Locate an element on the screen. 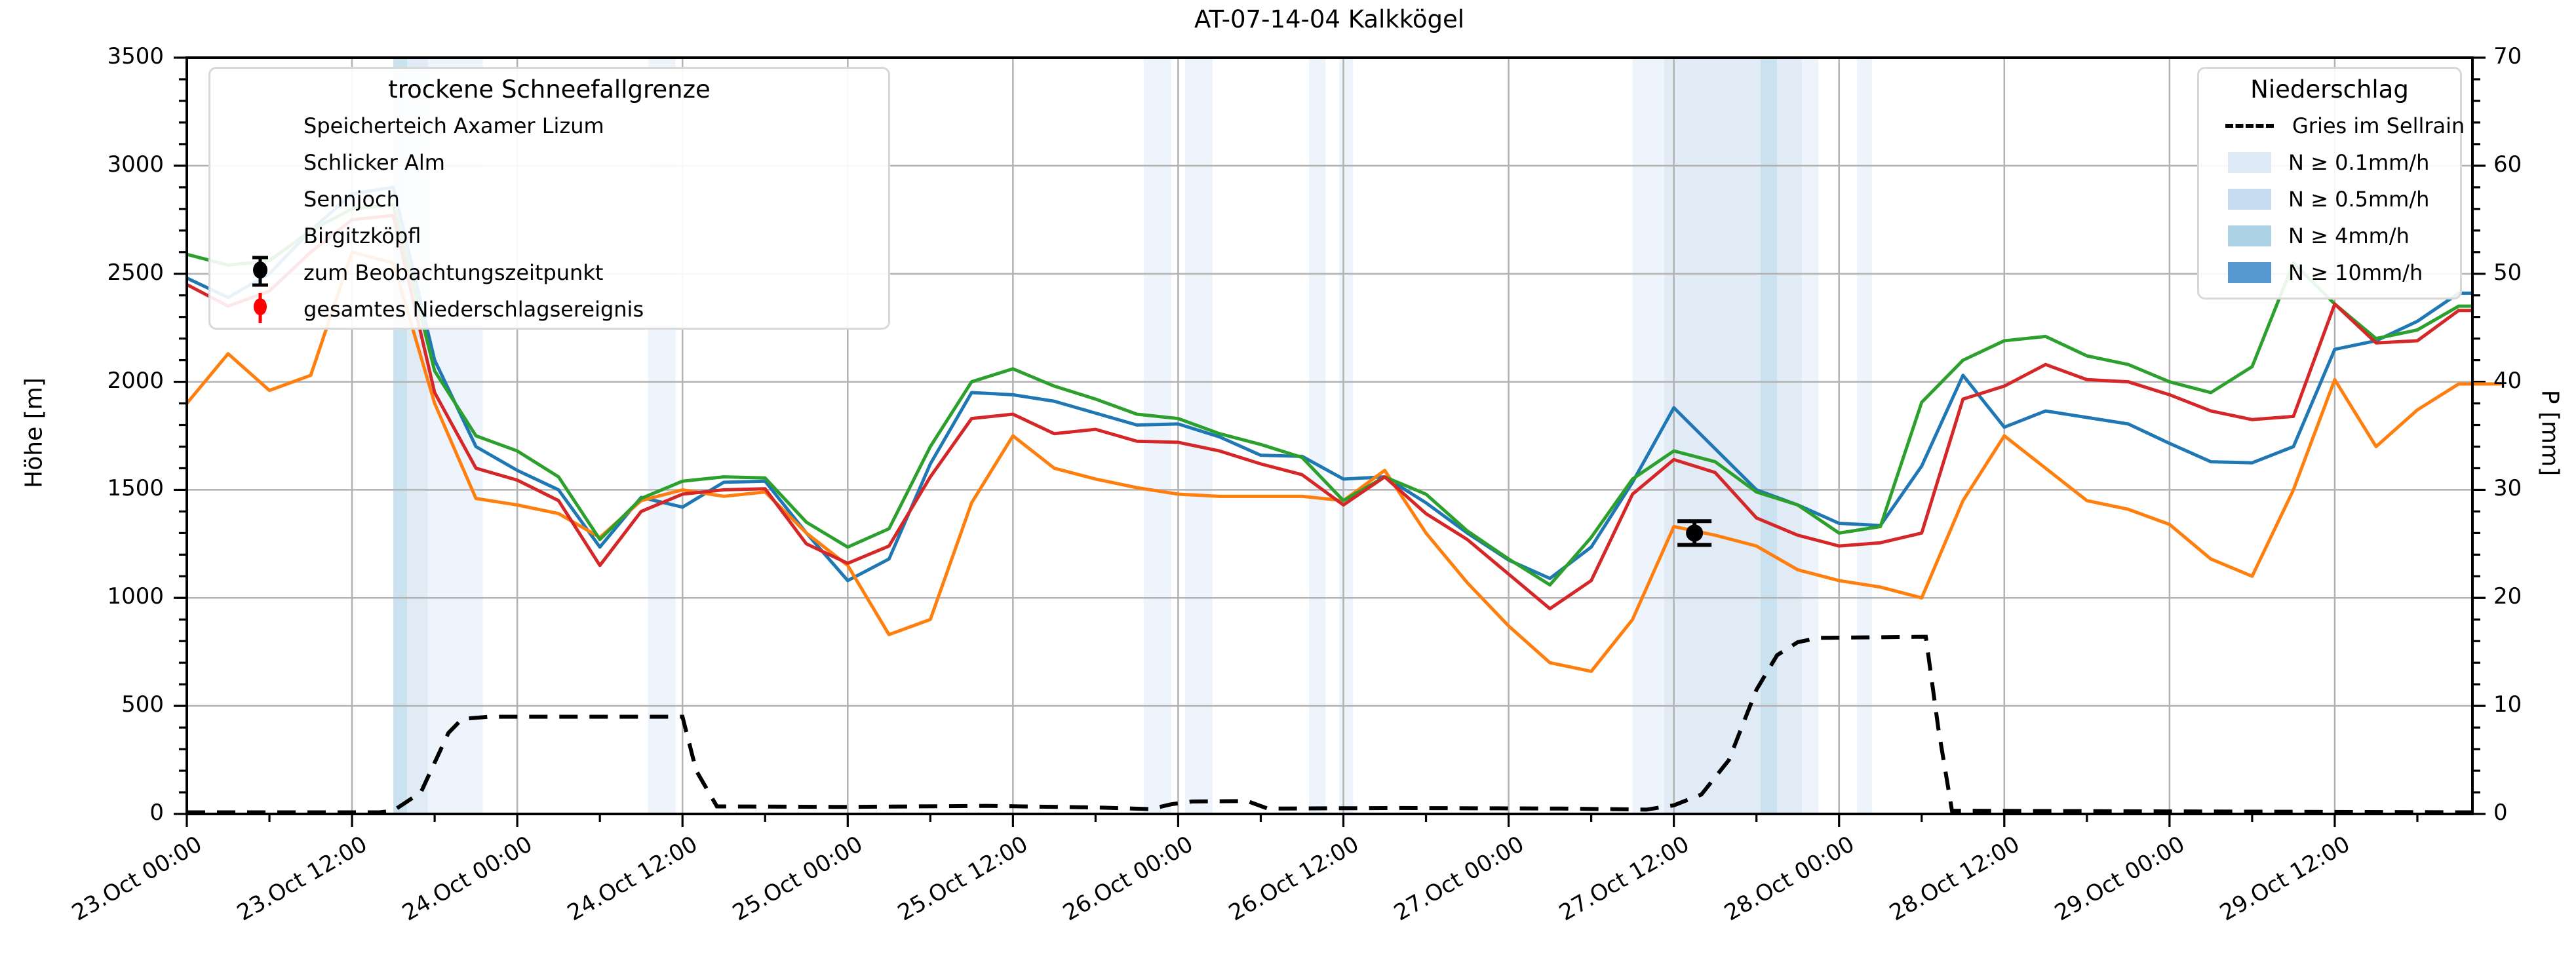 The width and height of the screenshot is (2576, 966). legend-snowline-title: trockene Schneefallgrenze is located at coordinates (549, 90).